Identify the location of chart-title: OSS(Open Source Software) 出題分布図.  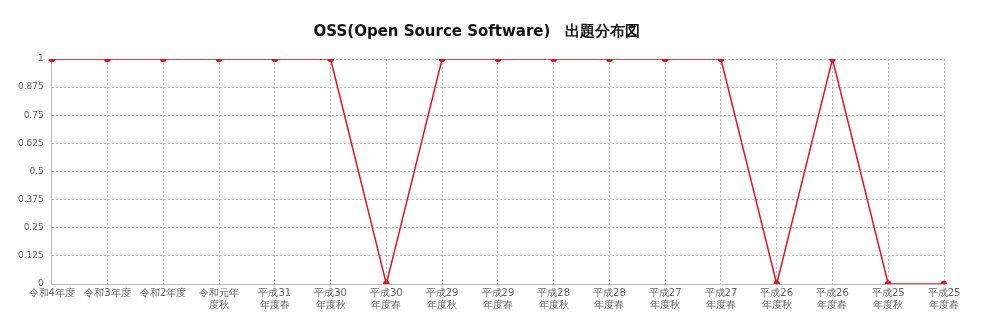
(477, 30).